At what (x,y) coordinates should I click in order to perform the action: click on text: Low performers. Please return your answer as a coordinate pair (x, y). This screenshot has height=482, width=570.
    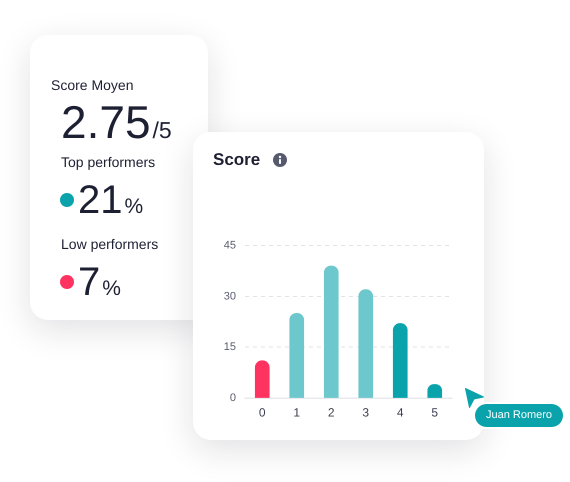
    Looking at the image, I should click on (109, 244).